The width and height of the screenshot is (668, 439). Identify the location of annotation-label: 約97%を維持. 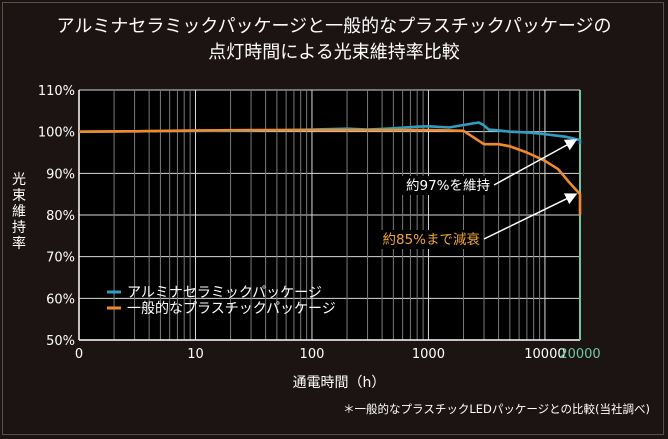
(448, 186).